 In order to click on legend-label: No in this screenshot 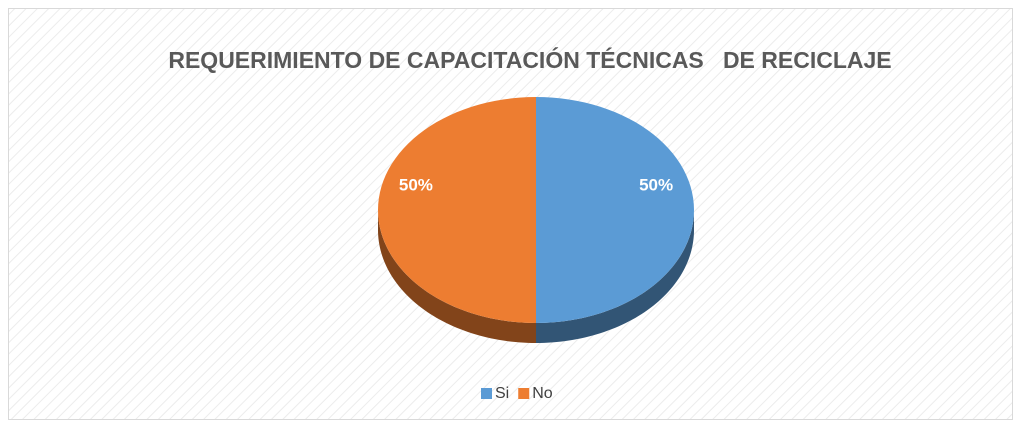, I will do `click(542, 393)`.